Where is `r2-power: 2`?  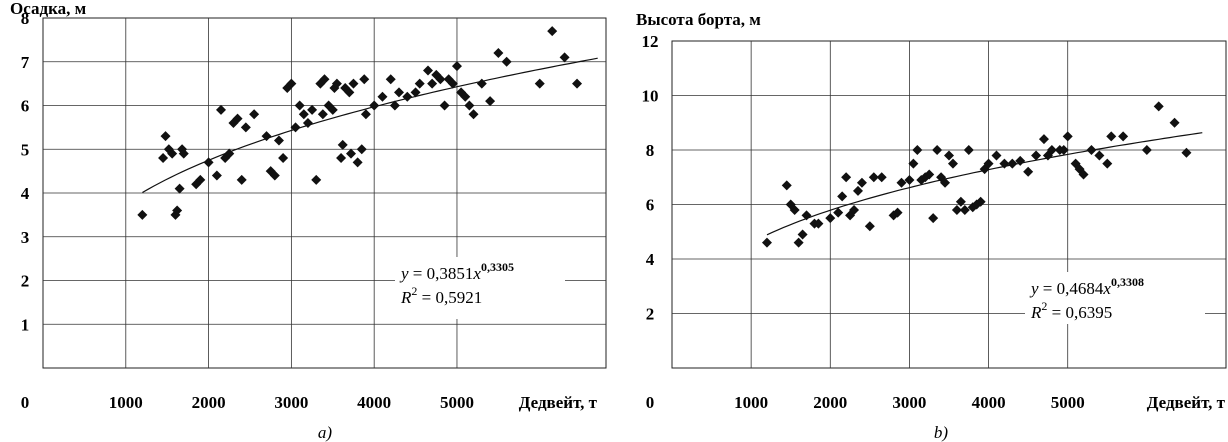
r2-power: 2 is located at coordinates (414, 291).